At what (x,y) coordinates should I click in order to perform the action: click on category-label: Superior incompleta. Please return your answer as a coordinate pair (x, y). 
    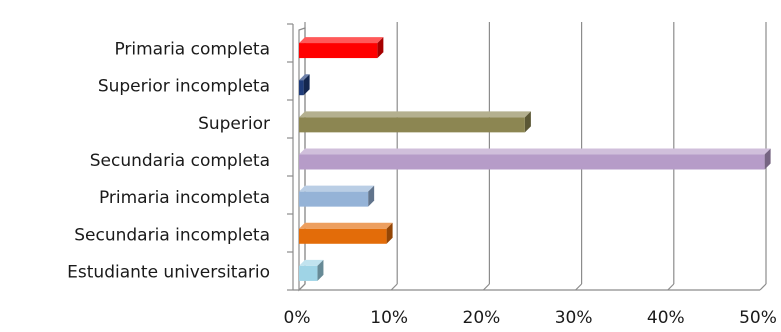
    Looking at the image, I should click on (184, 87).